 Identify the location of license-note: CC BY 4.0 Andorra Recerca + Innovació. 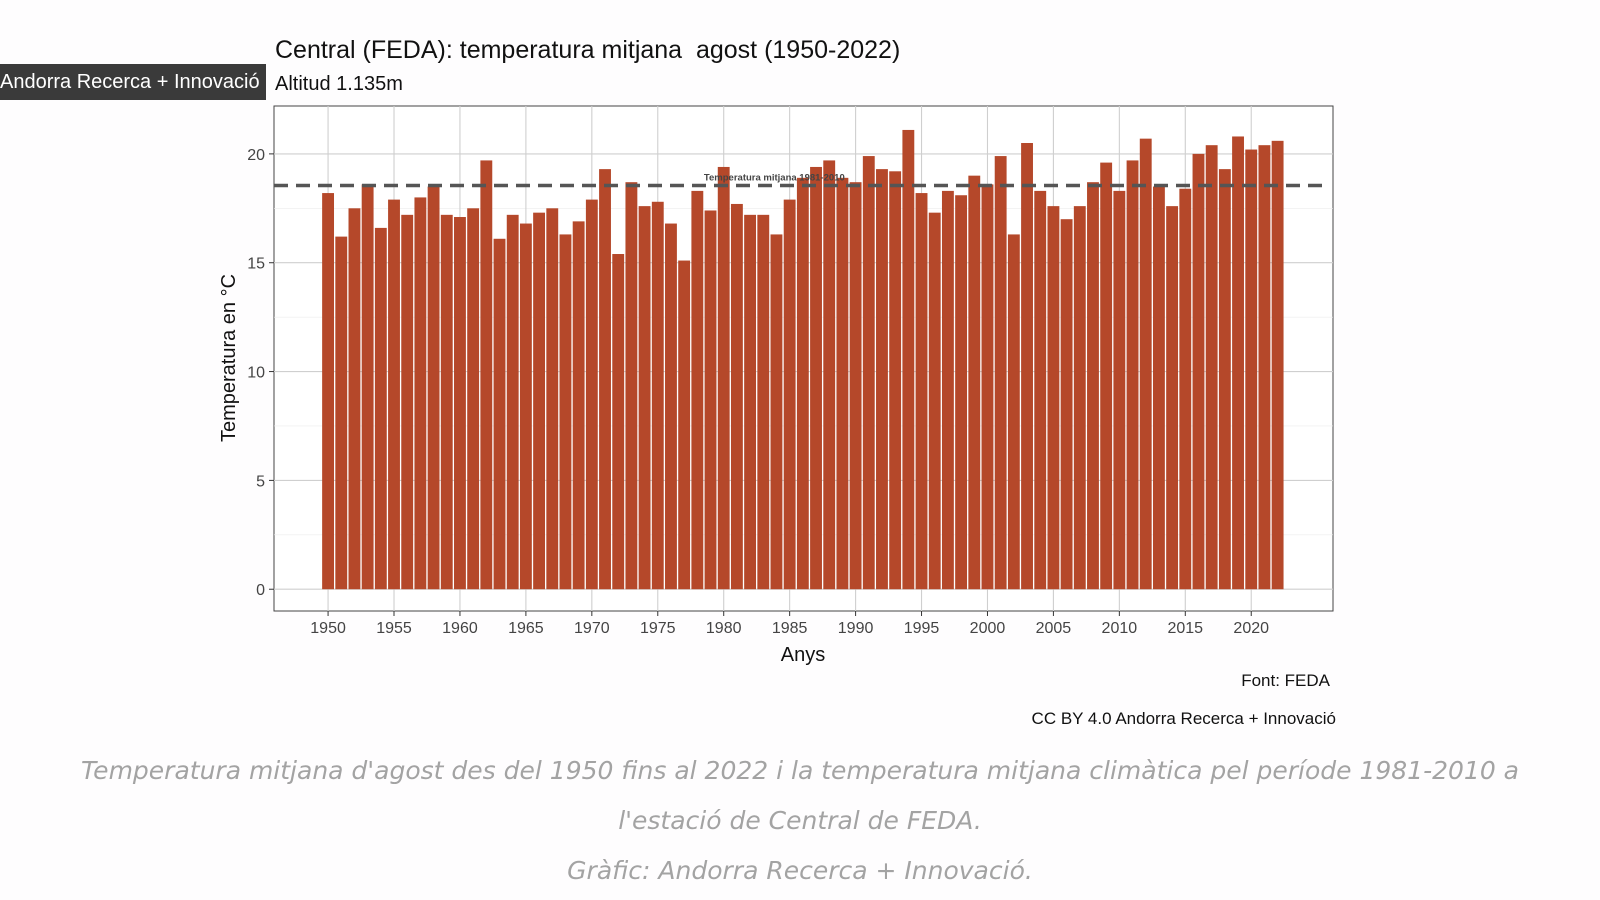
(1183, 718).